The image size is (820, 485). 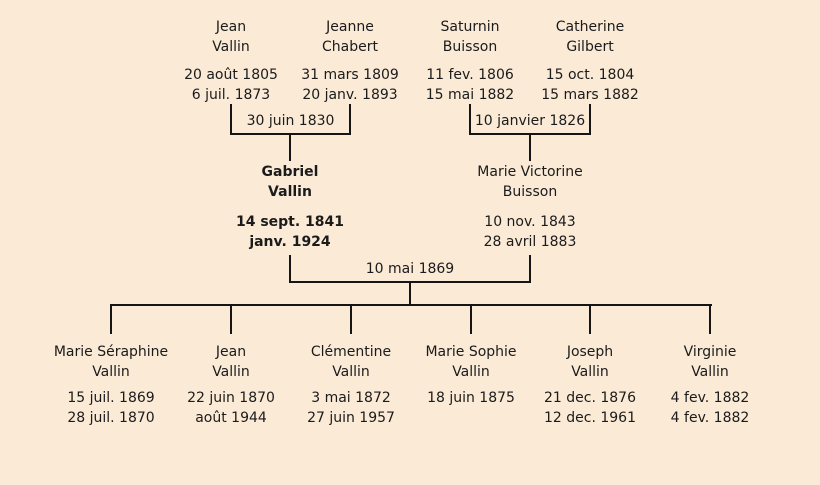 What do you see at coordinates (231, 408) in the screenshot?
I see `person-dates: 22 juin 1870 août 1944` at bounding box center [231, 408].